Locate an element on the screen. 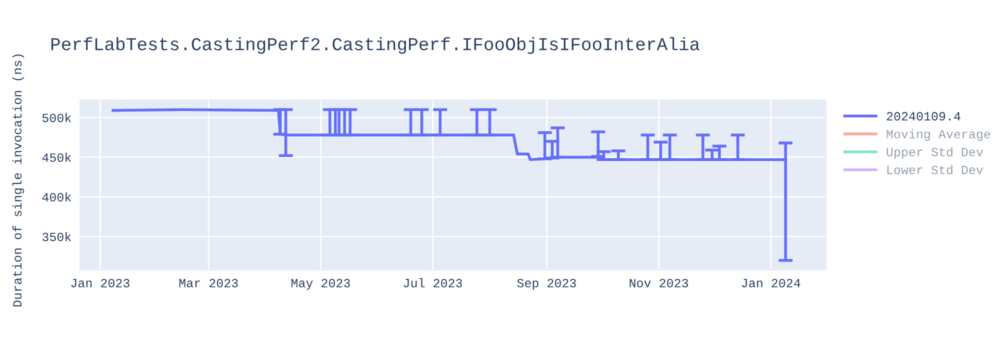 This screenshot has width=1000, height=350. x-tick-label: Jan 2023 is located at coordinates (100, 283).